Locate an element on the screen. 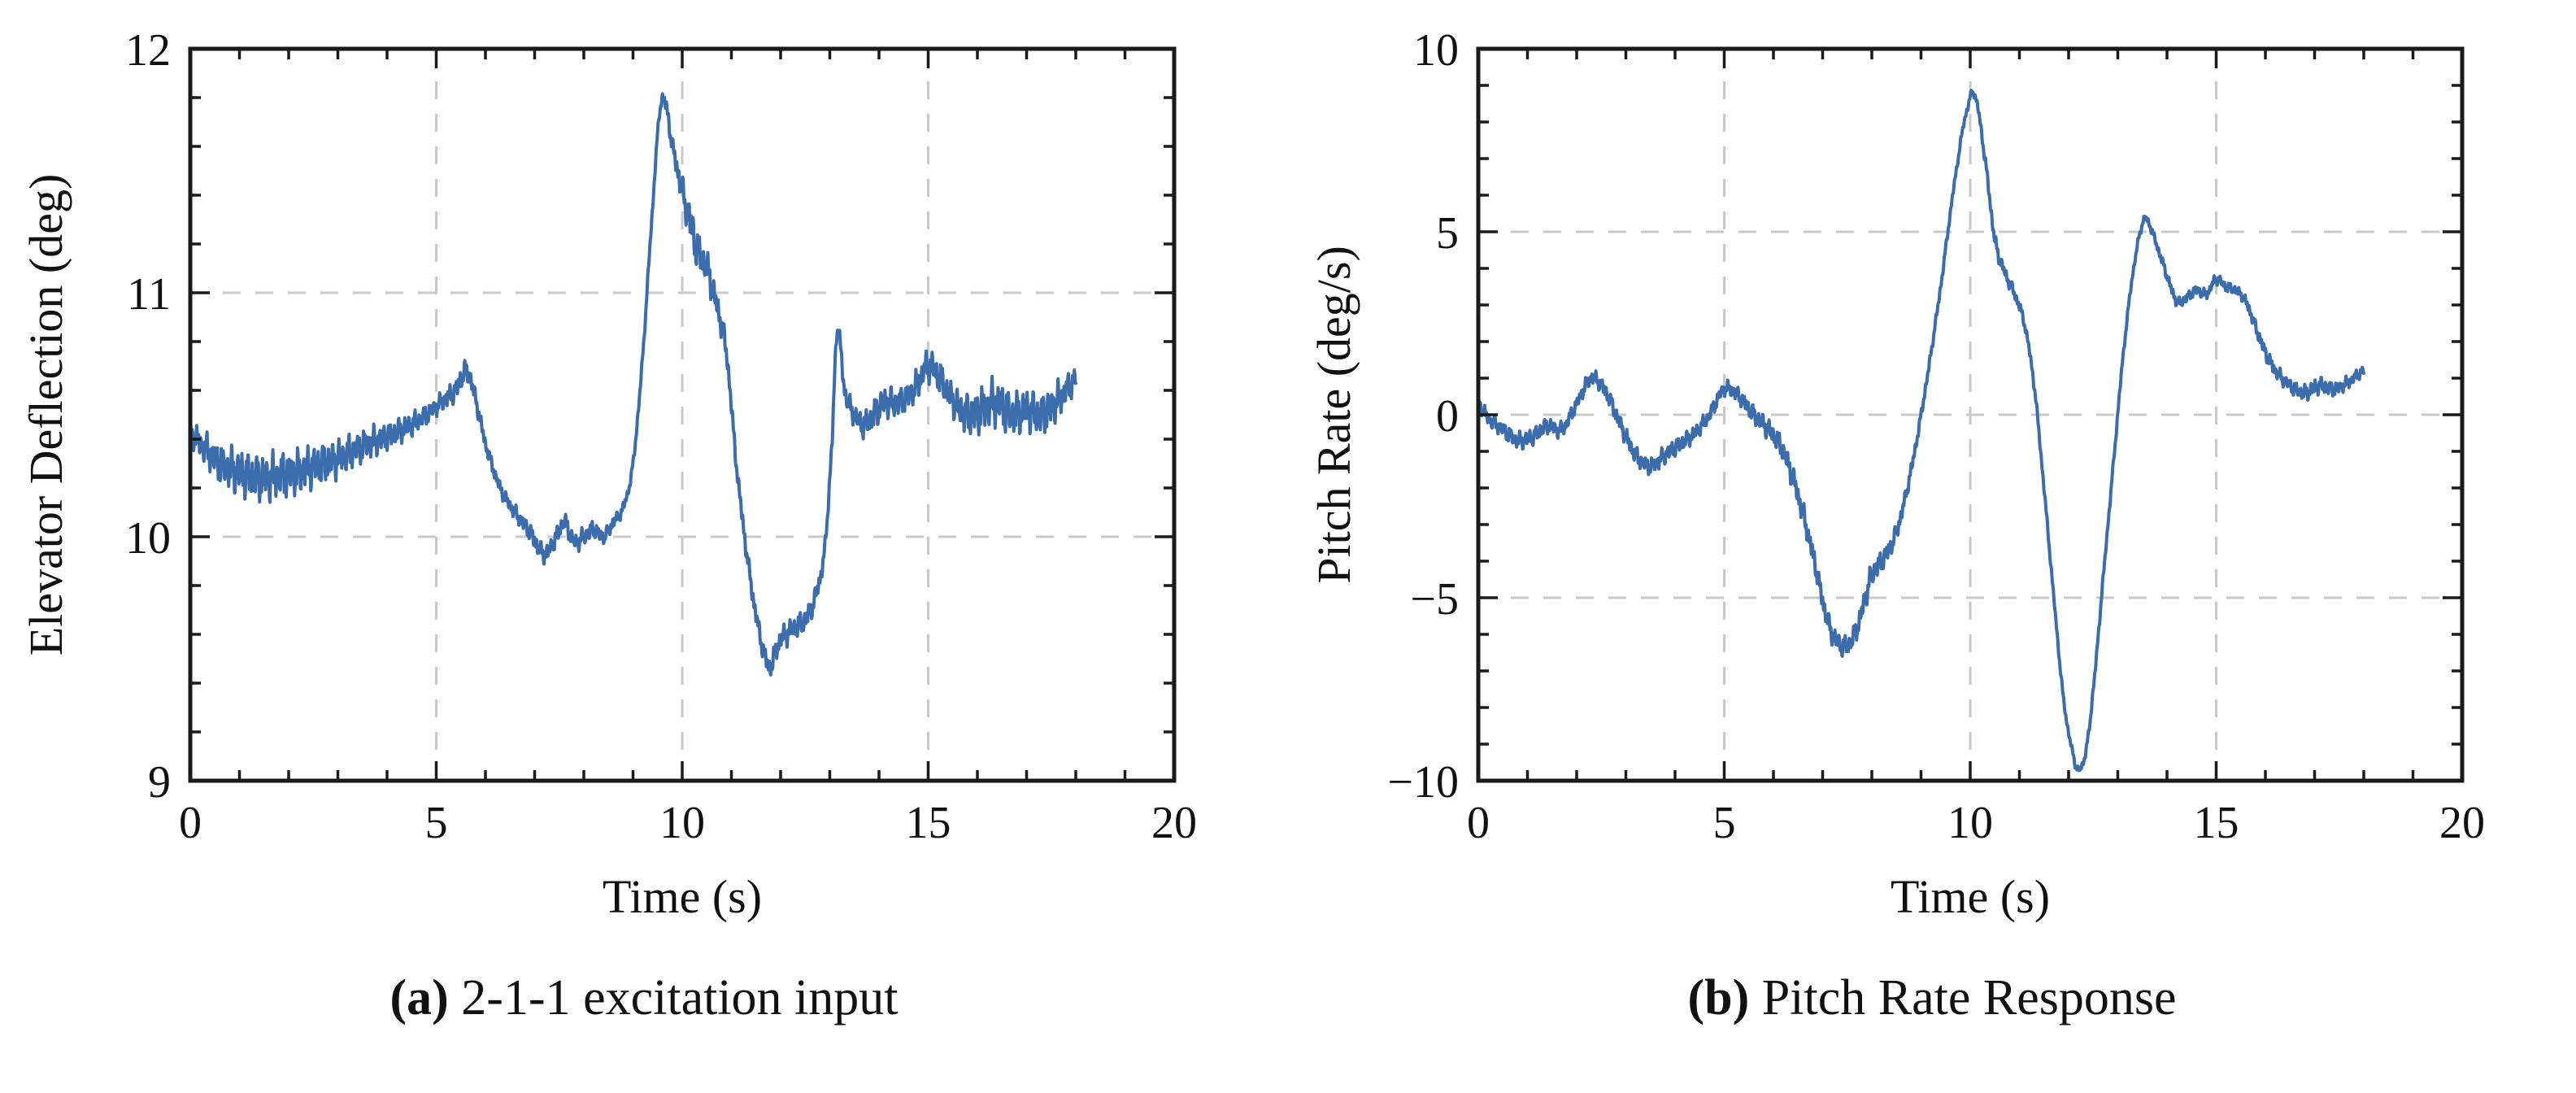 This screenshot has width=2576, height=1093. caption-b: (b) Pitch Rate Response is located at coordinates (1932, 998).